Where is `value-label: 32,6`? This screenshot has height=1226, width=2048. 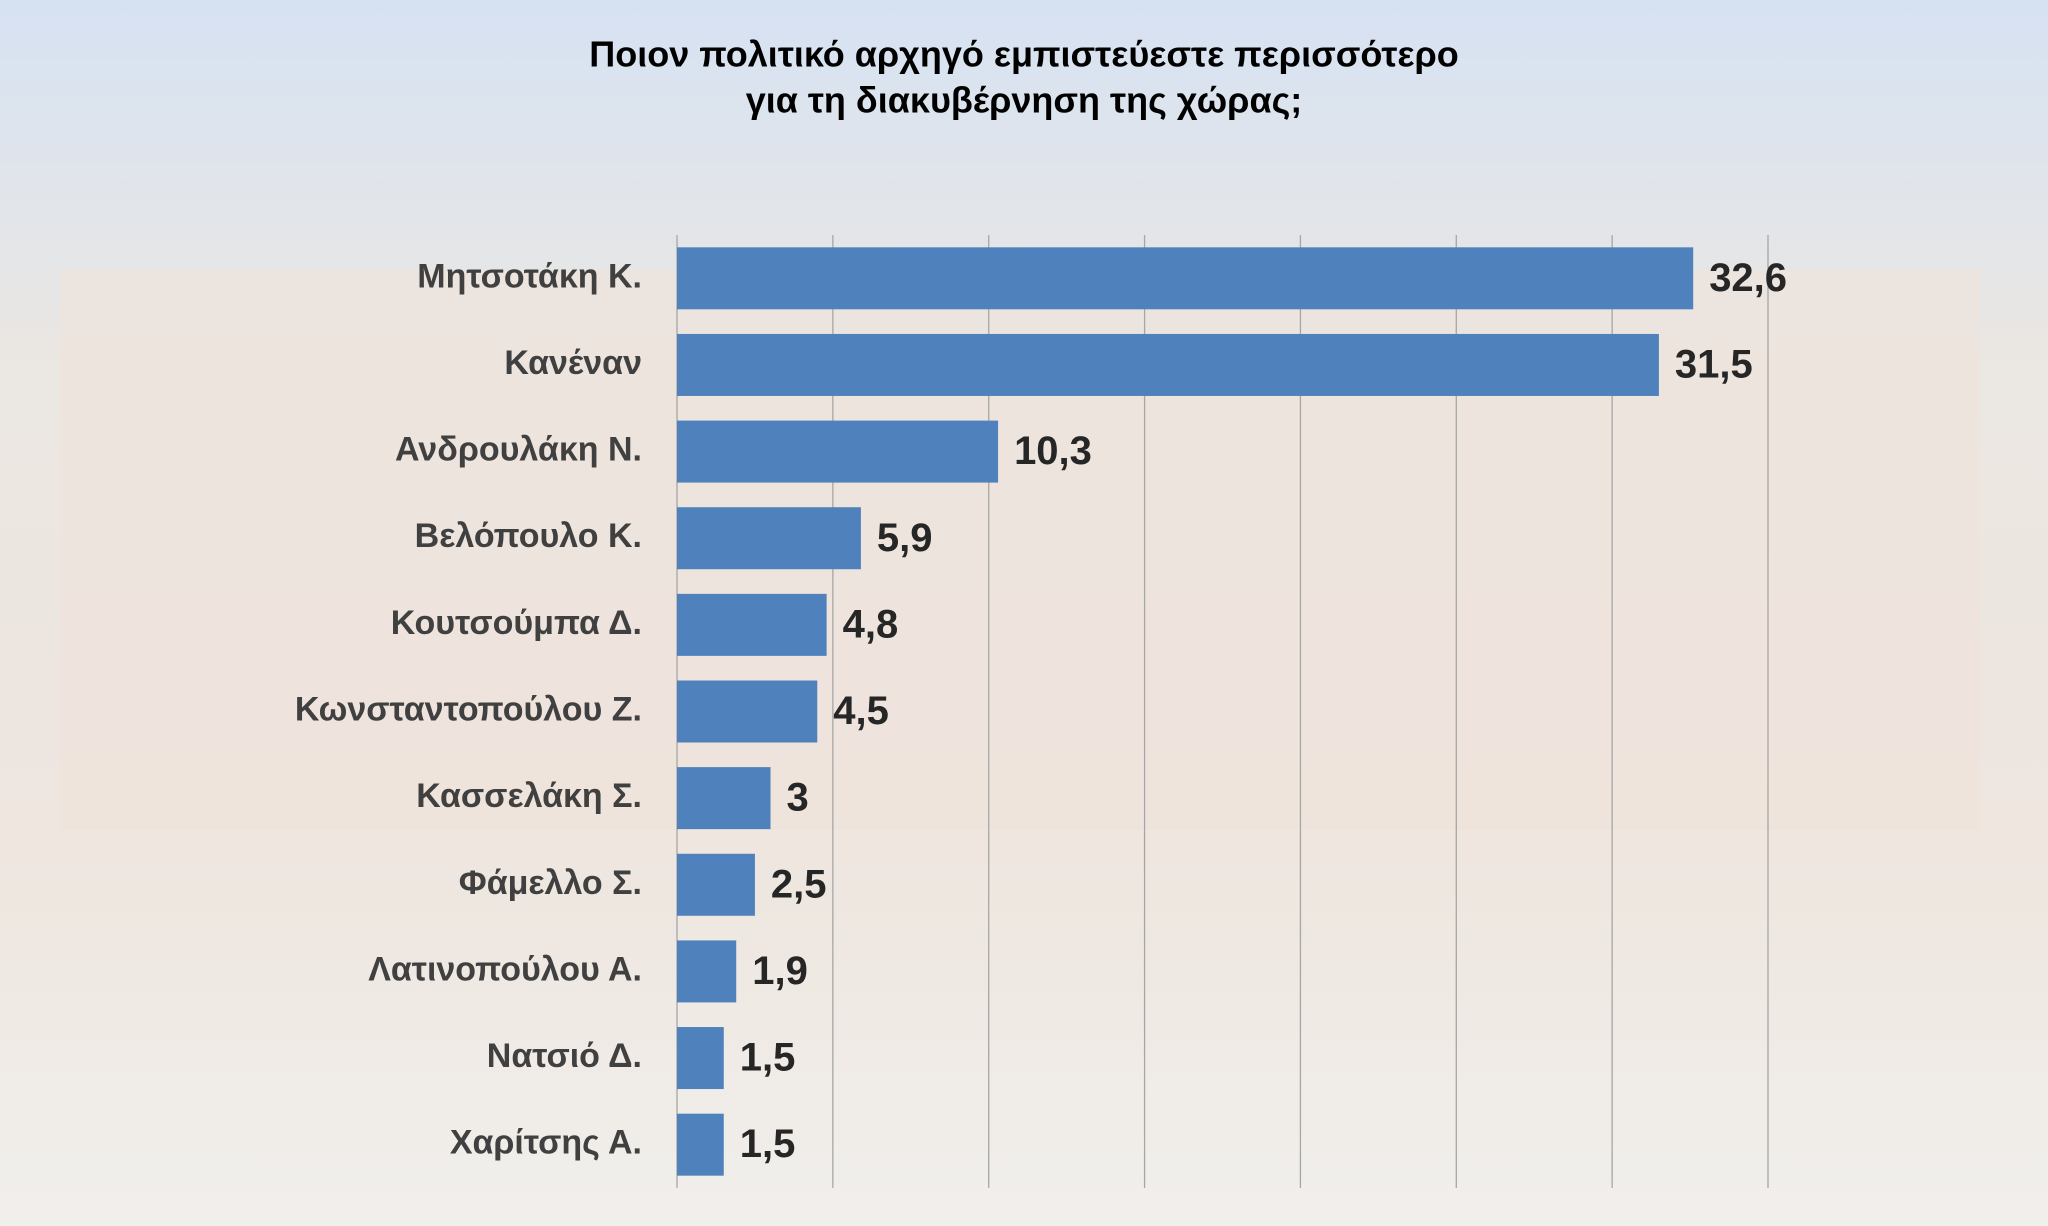 value-label: 32,6 is located at coordinates (1748, 278).